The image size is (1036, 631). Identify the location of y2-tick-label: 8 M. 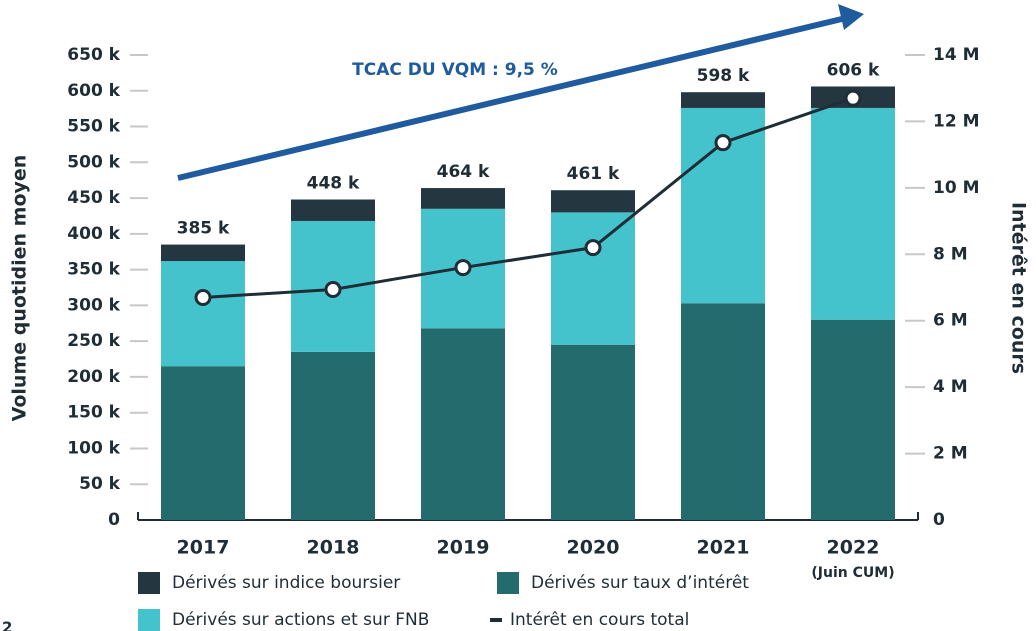
(950, 254).